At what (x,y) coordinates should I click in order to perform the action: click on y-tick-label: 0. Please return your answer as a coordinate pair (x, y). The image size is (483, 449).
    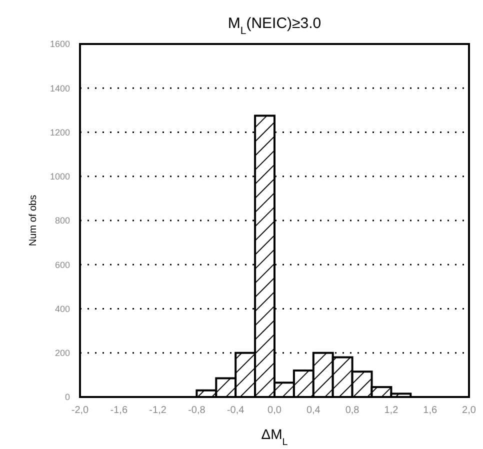
    Looking at the image, I should click on (67, 397).